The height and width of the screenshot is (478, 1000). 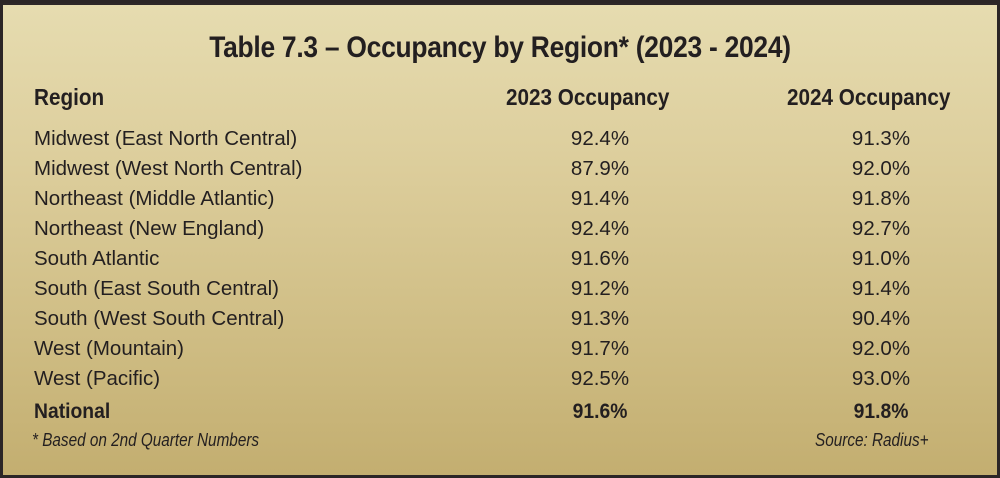 I want to click on national-total-row: National 91.6% 91.8%, so click(x=500, y=412).